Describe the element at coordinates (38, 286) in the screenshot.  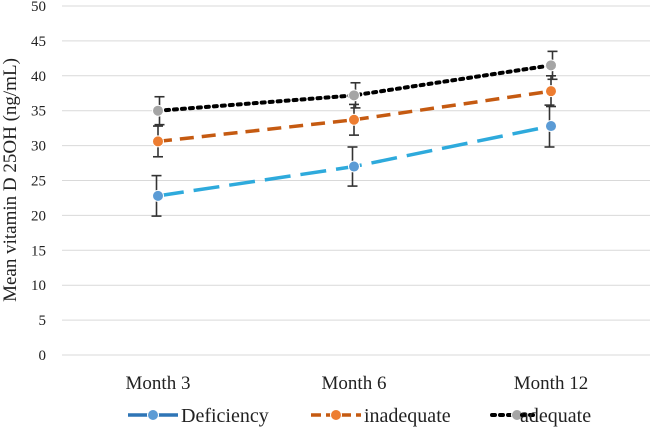
I see `y-tick-label-10: 10` at that location.